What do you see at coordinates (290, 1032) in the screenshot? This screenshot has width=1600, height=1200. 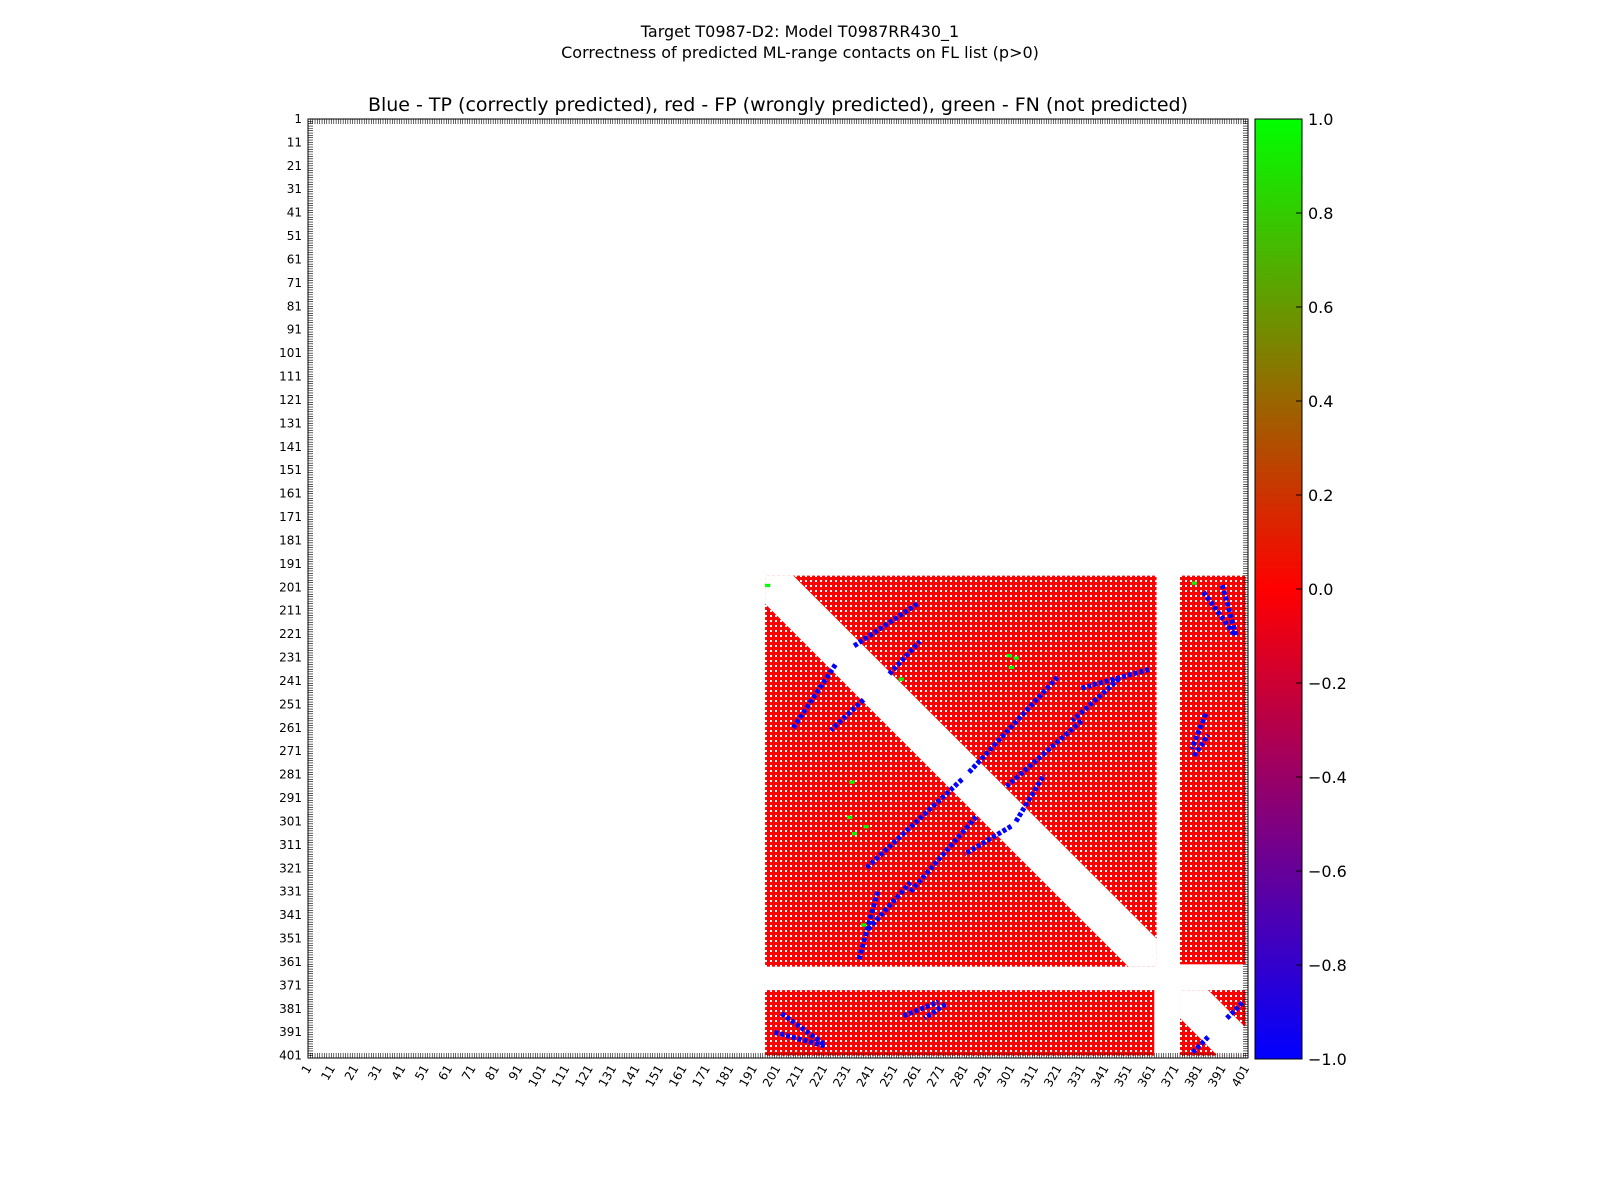 I see `y-tick-label-391: 391` at bounding box center [290, 1032].